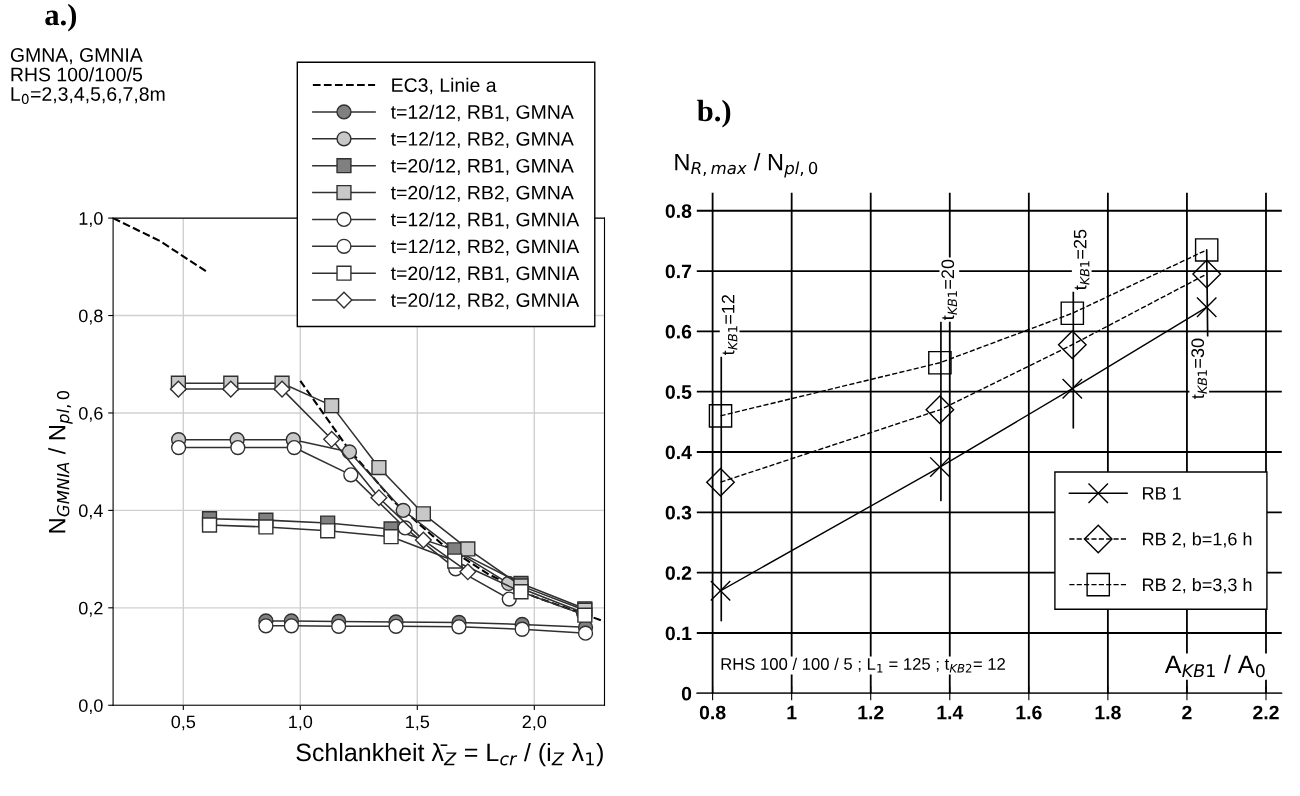 Image resolution: width=1300 pixels, height=796 pixels. What do you see at coordinates (1162, 493) in the screenshot?
I see `legend-label: RB 1` at bounding box center [1162, 493].